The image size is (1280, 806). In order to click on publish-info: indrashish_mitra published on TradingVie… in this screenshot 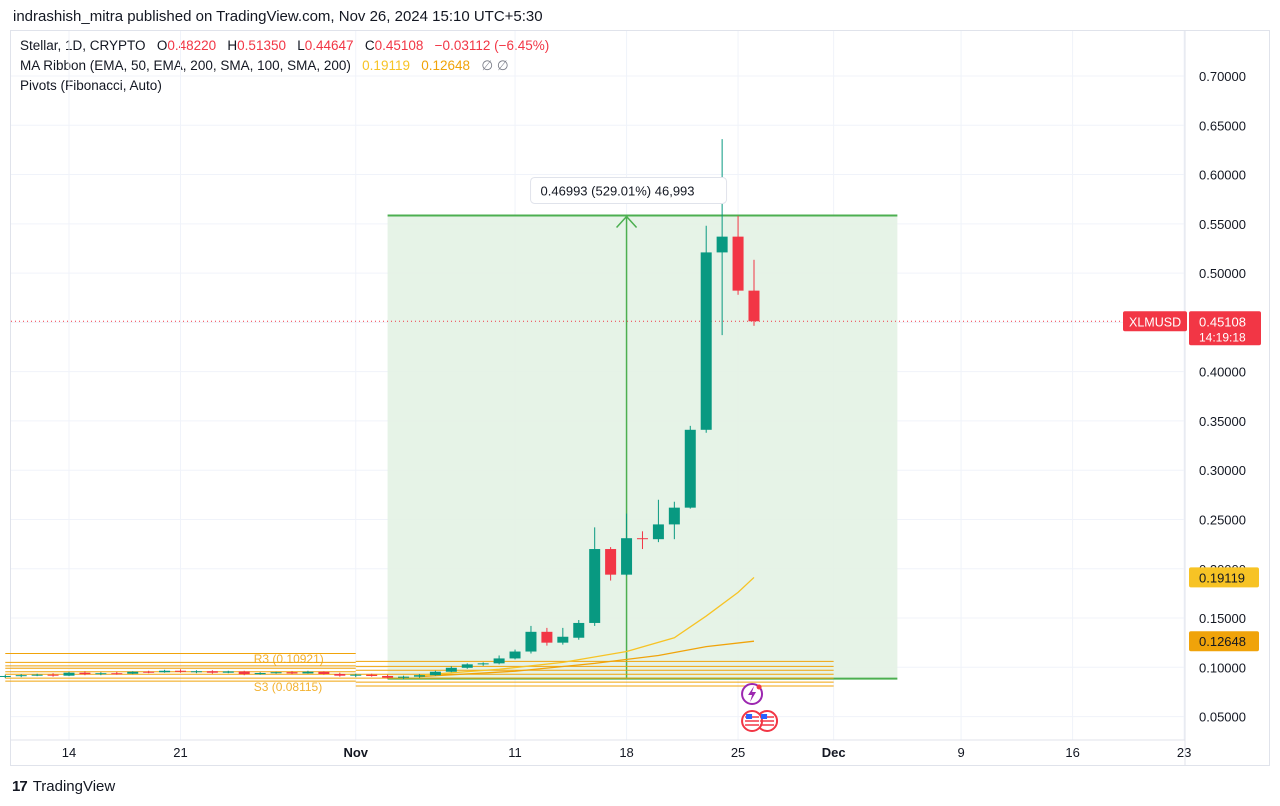, I will do `click(278, 16)`.